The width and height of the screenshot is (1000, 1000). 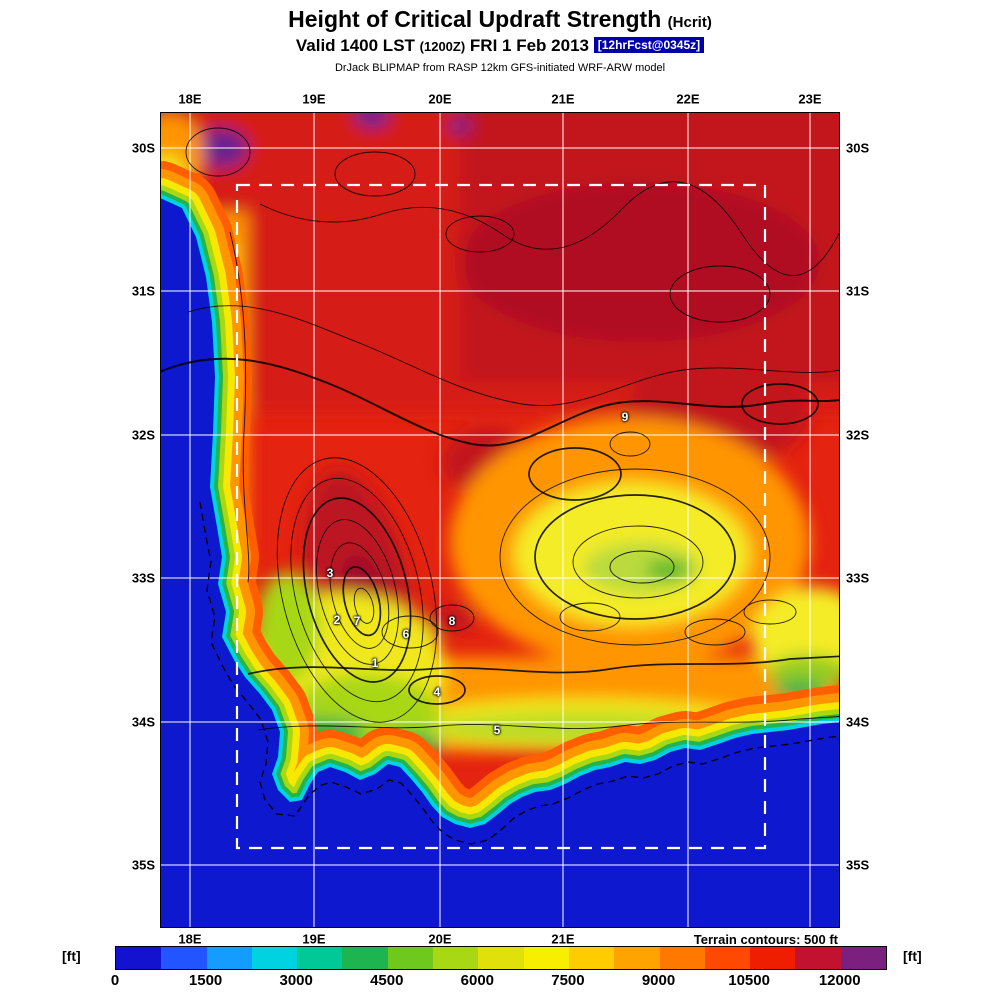 What do you see at coordinates (387, 980) in the screenshot?
I see `colorbar-tick-label: 4500` at bounding box center [387, 980].